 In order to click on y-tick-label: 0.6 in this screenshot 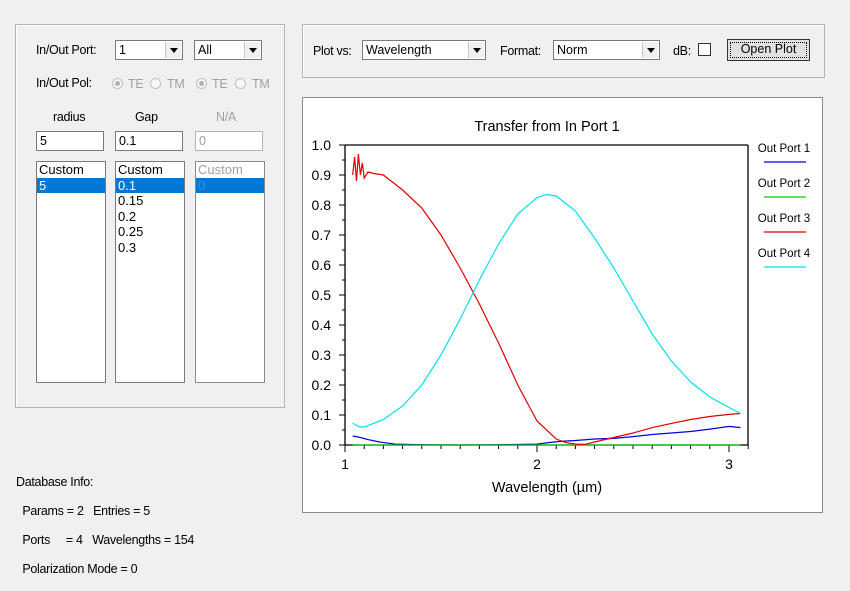, I will do `click(322, 265)`.